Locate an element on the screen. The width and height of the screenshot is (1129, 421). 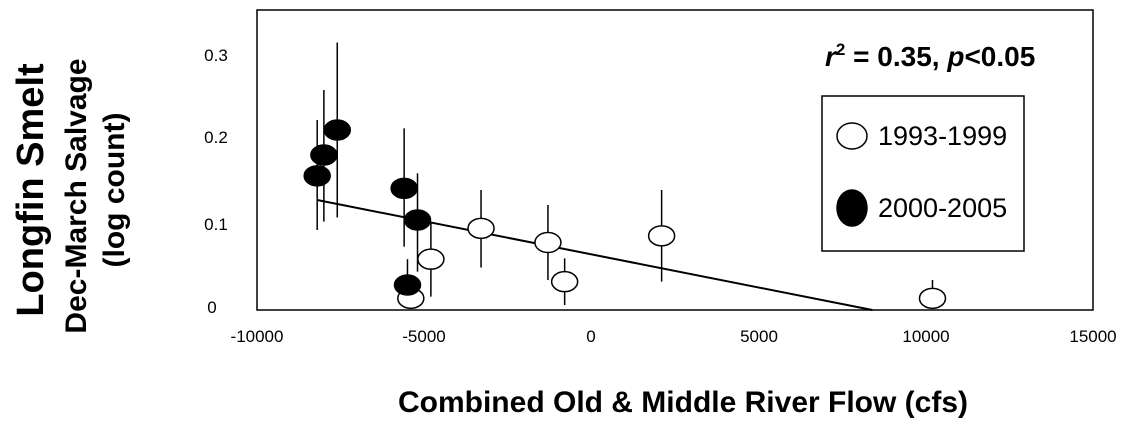
r-symbol: r is located at coordinates (831, 56).